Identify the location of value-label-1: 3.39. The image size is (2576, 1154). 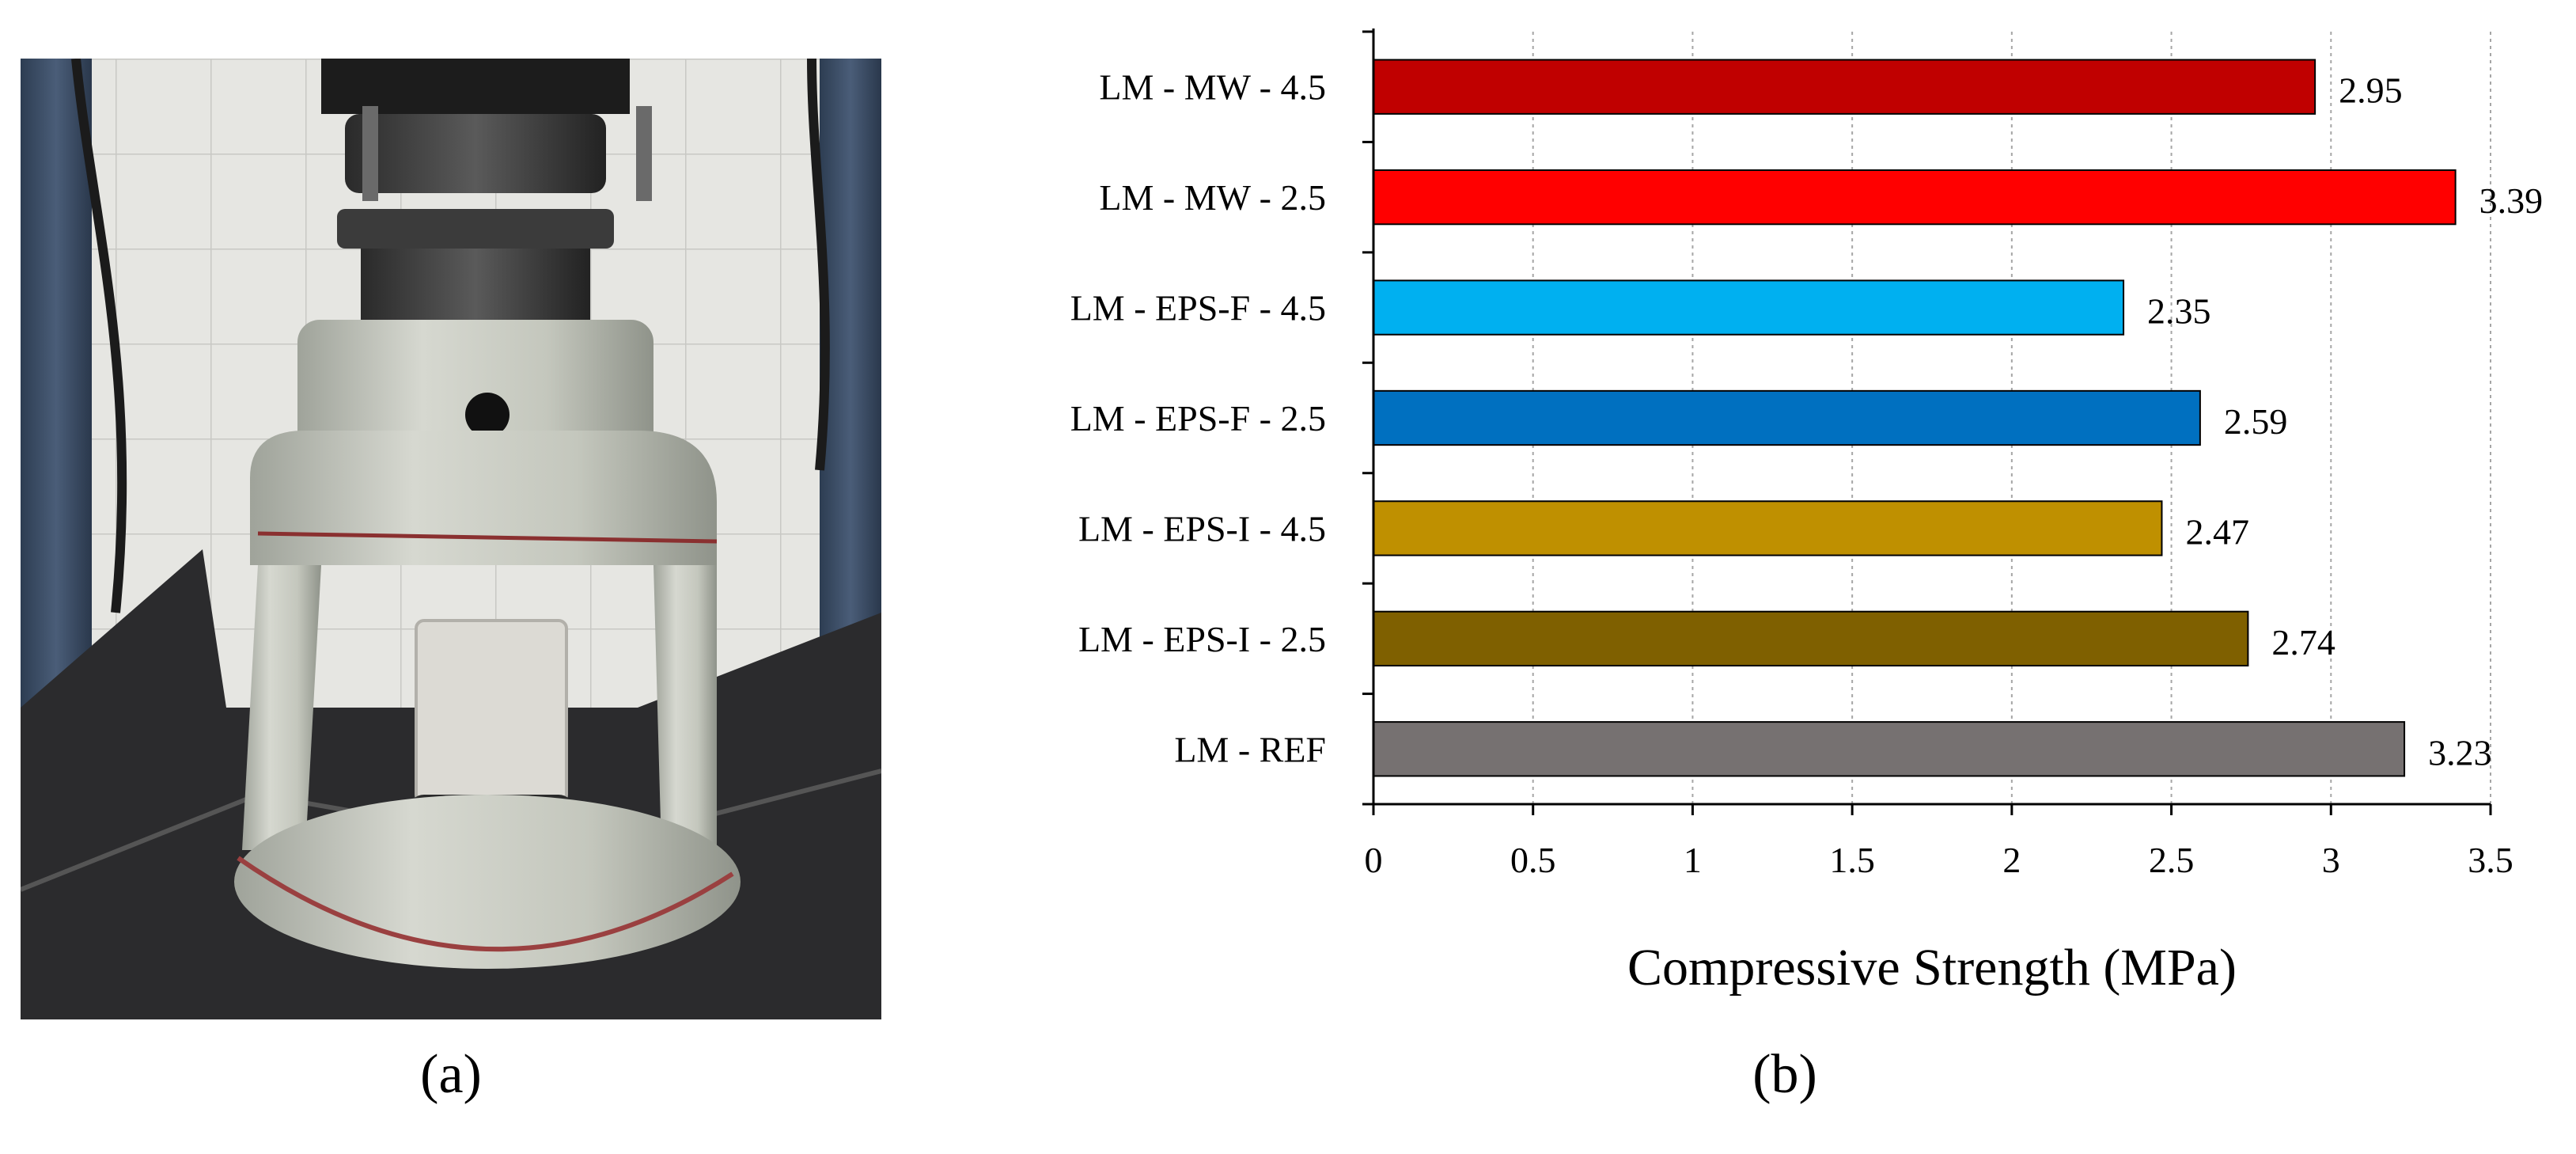
(2511, 200).